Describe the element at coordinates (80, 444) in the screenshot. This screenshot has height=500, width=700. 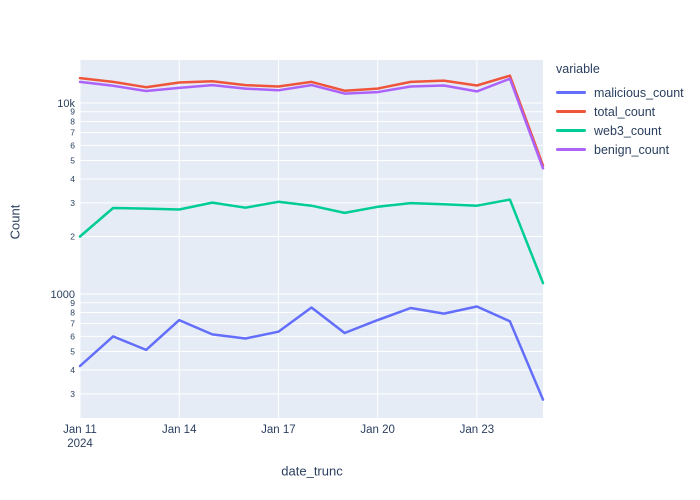
I see `x-tick-year-label: 2024` at that location.